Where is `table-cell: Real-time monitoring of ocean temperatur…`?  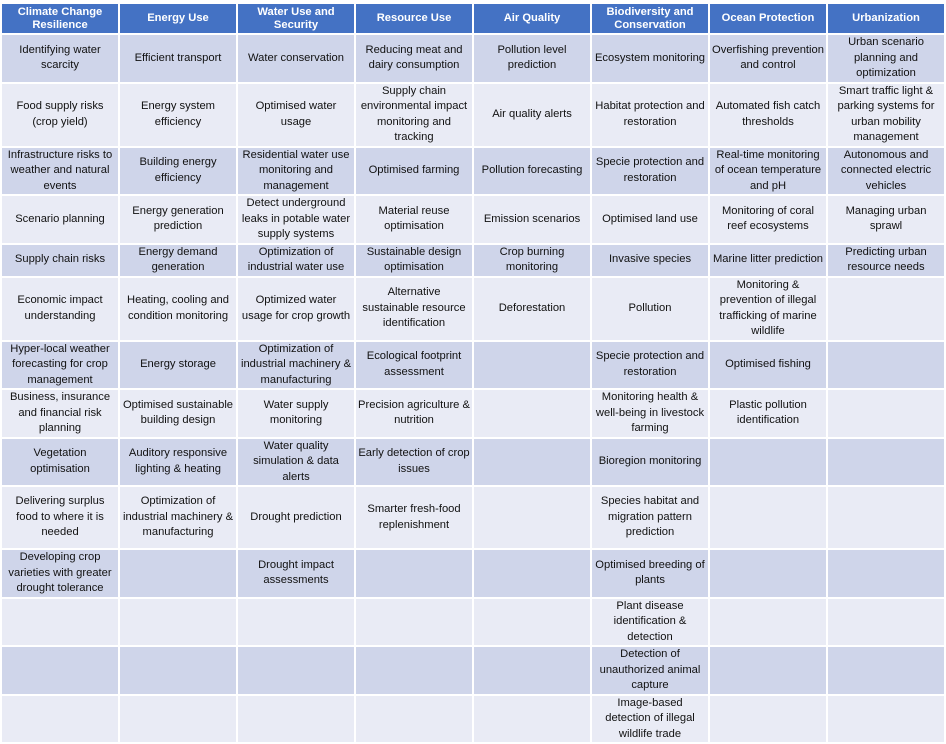 table-cell: Real-time monitoring of ocean temperatur… is located at coordinates (768, 170).